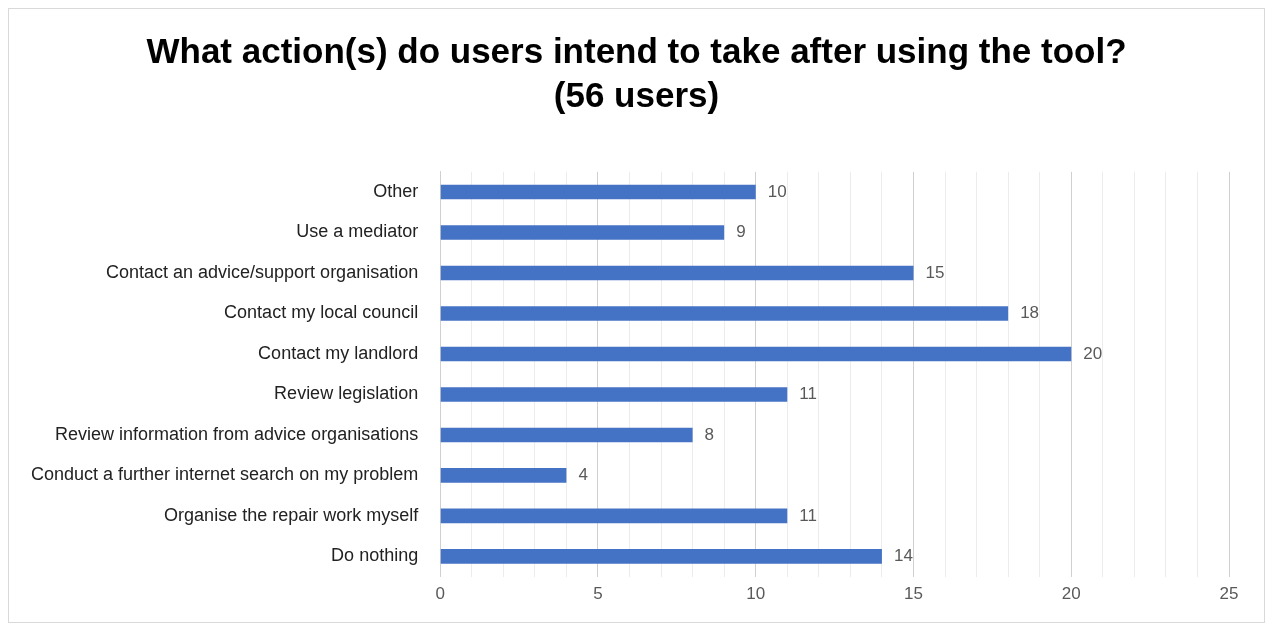 This screenshot has height=633, width=1275. What do you see at coordinates (935, 272) in the screenshot?
I see `data-label: 15` at bounding box center [935, 272].